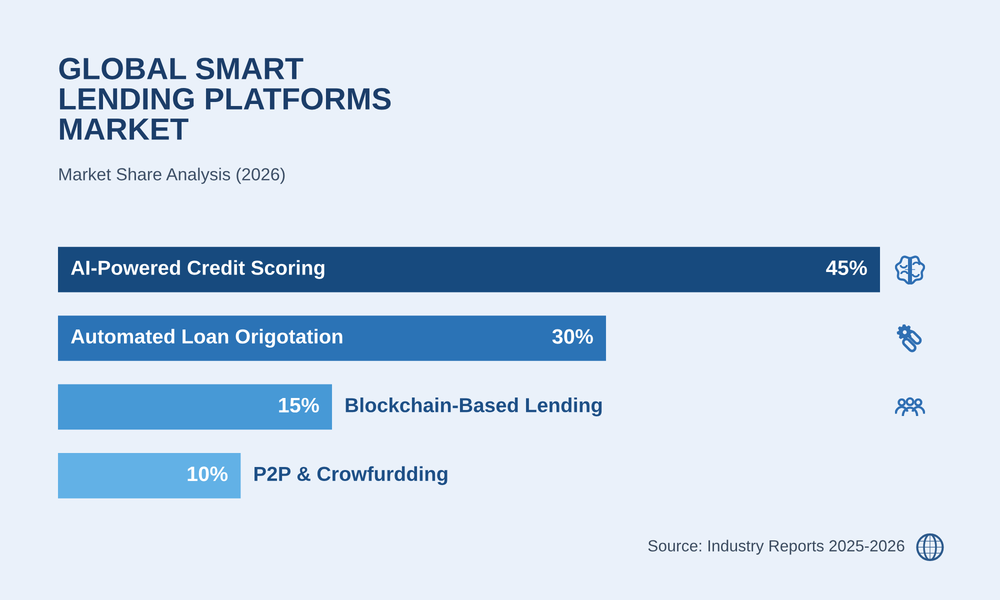 This screenshot has height=600, width=1000. Describe the element at coordinates (197, 269) in the screenshot. I see `y-tick-label: AI-Powered Credit Scoring` at that location.